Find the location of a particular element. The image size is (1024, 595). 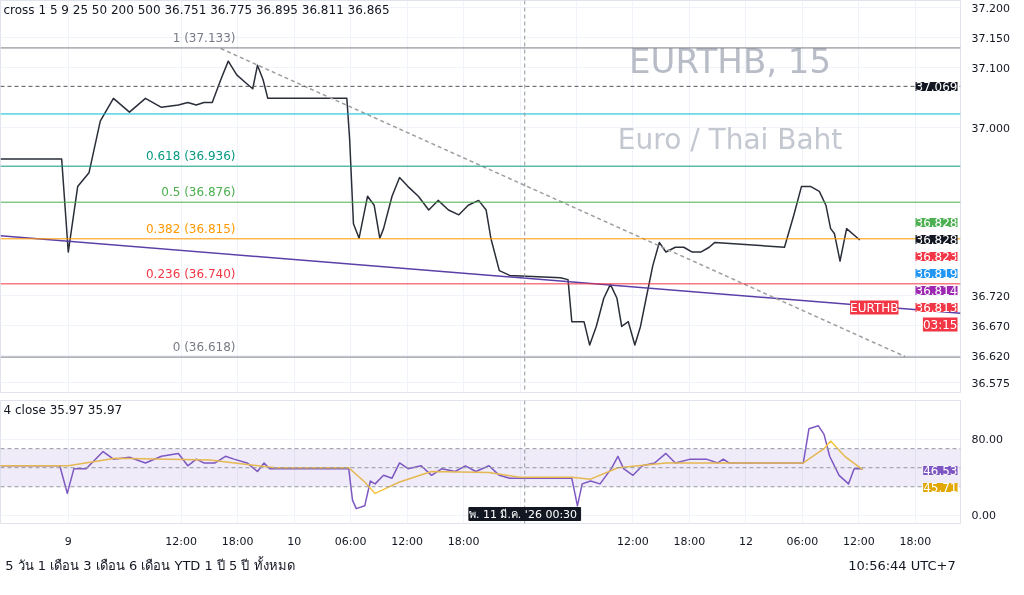

ref-line-label: พ. 11 มี.ค. '26 00:30 is located at coordinates (523, 514).